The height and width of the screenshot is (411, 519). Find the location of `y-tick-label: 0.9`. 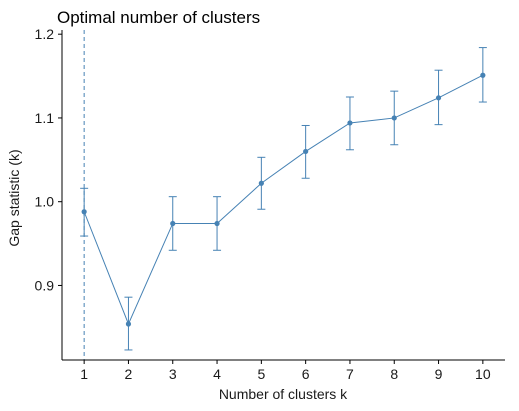

y-tick-label: 0.9 is located at coordinates (45, 285).